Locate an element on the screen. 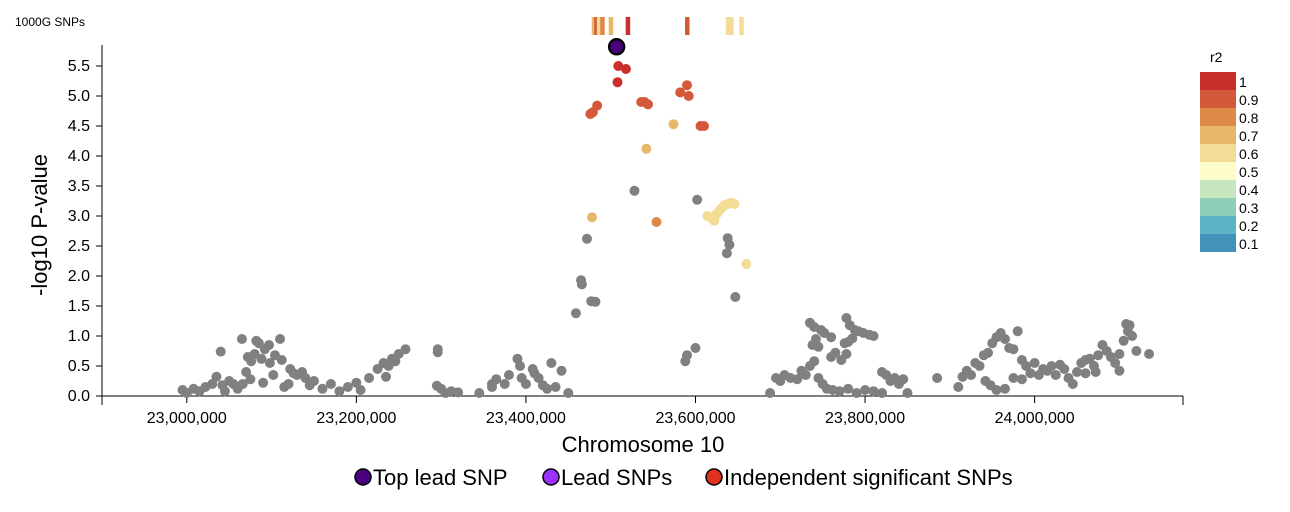  r2-legend-label: 0.5 is located at coordinates (1249, 172).